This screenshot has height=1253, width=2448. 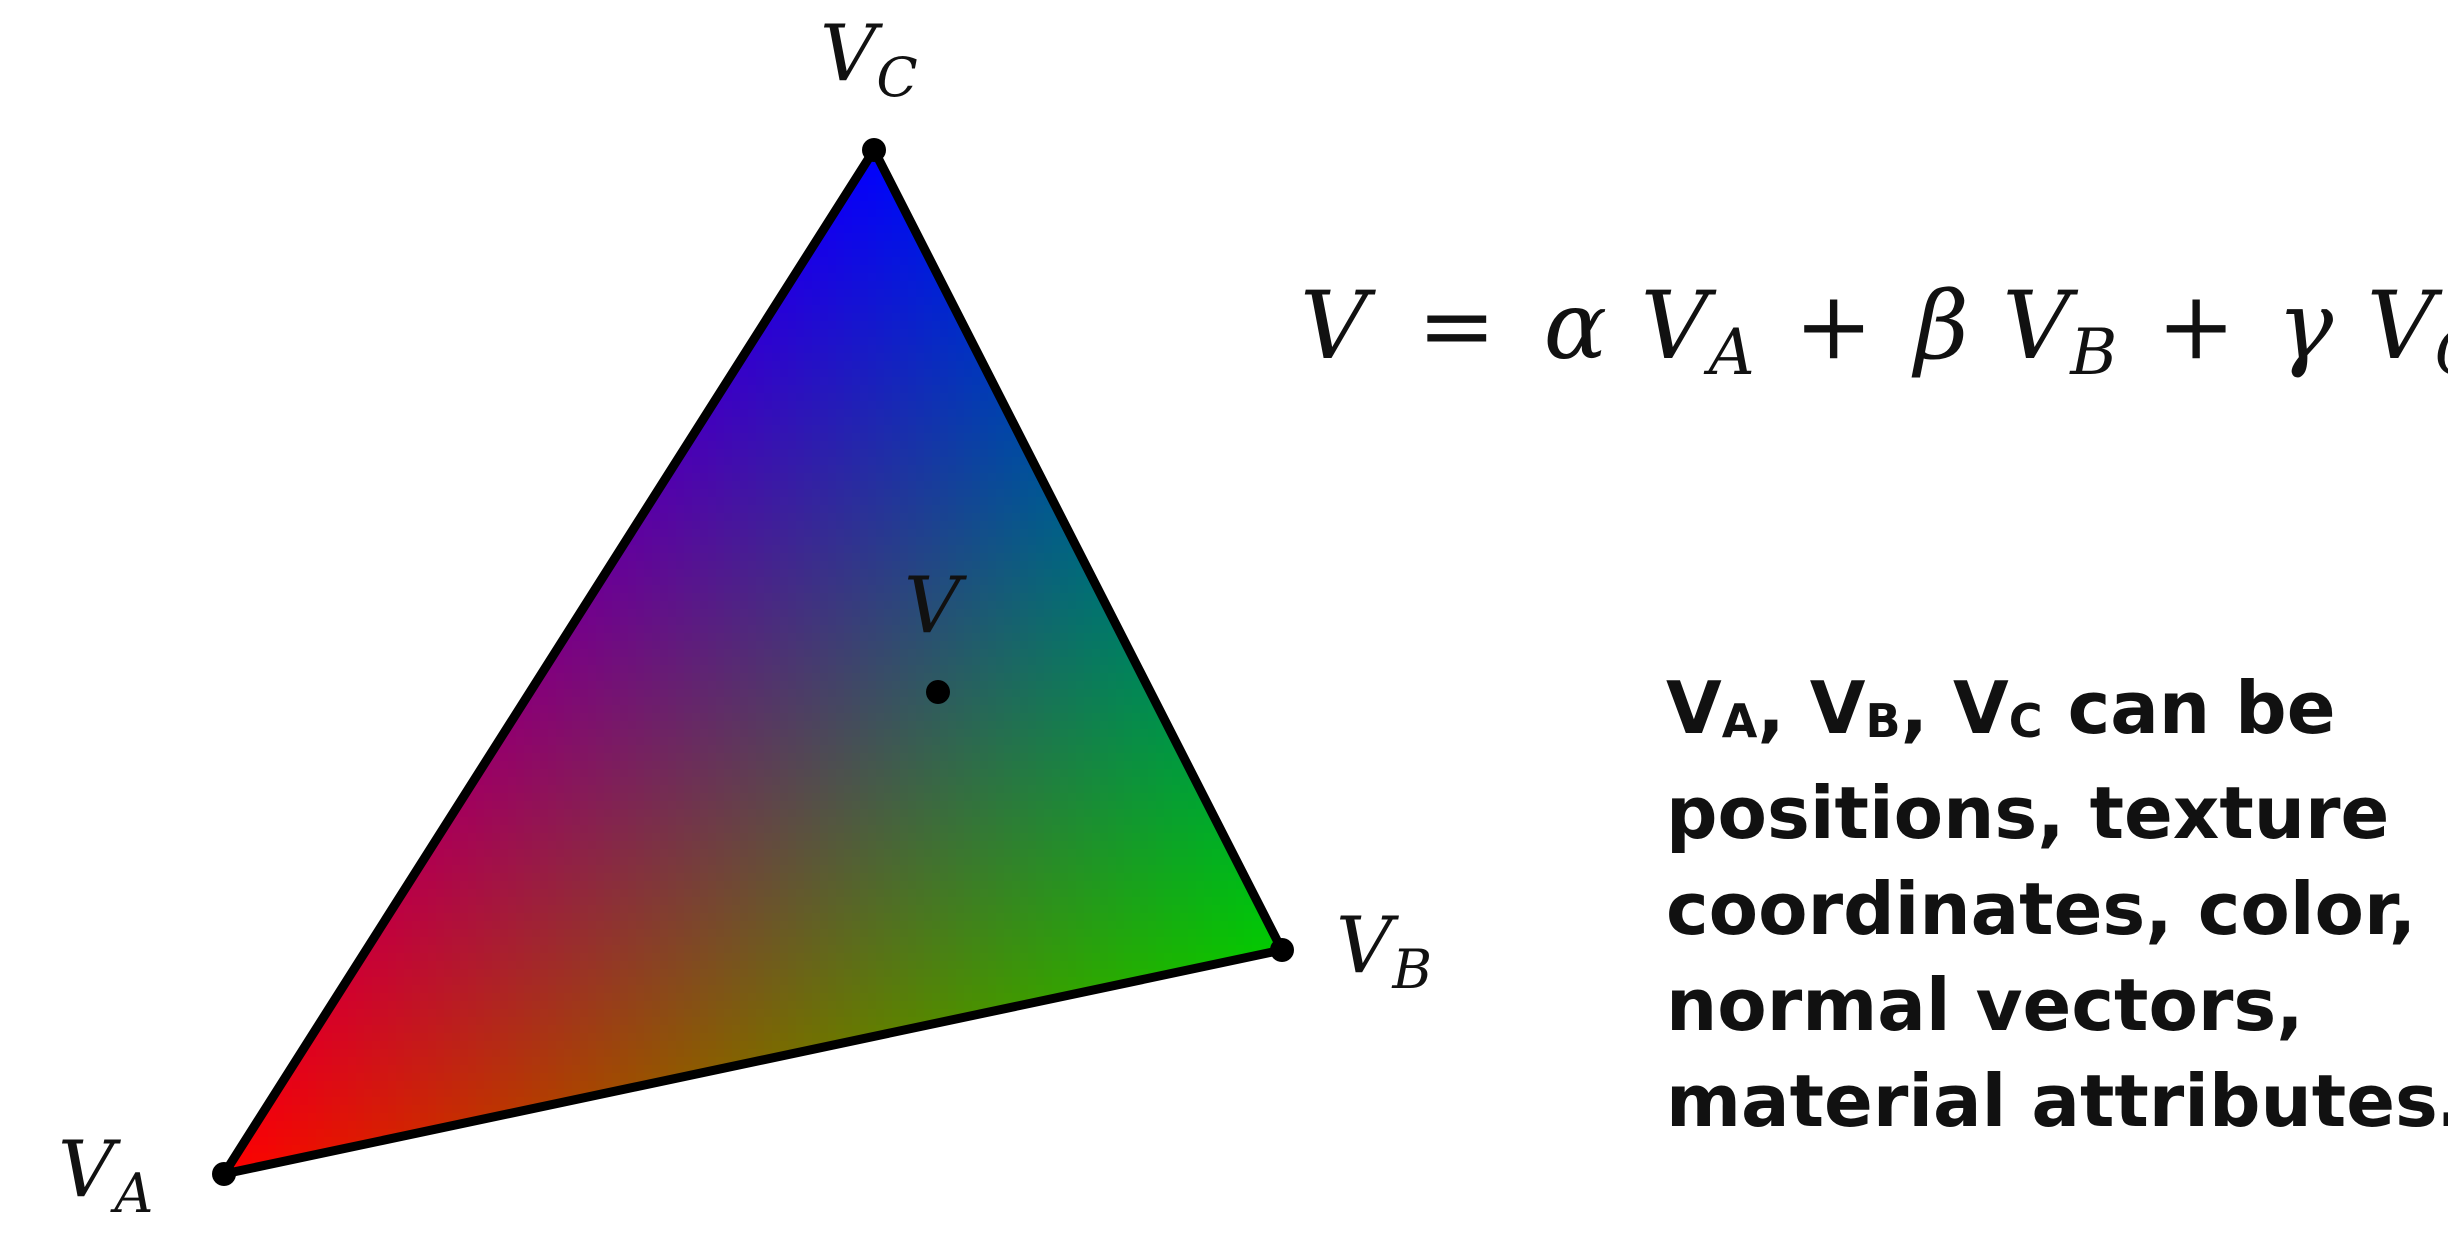 I want to click on vertex-c-point, so click(x=874, y=150).